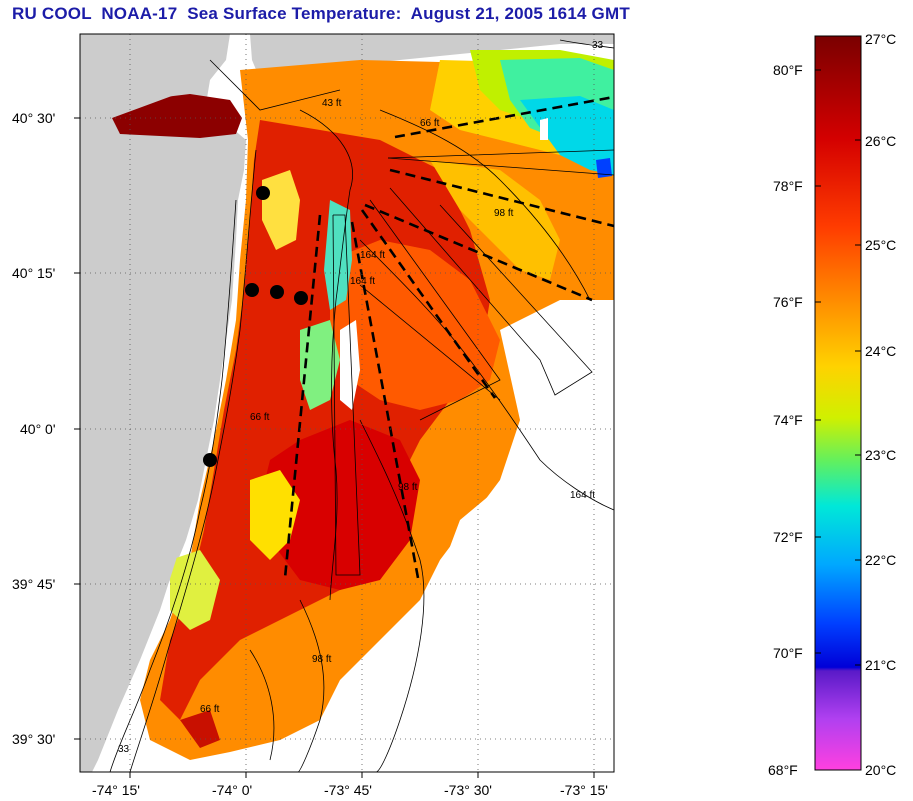 Image resolution: width=913 pixels, height=801 pixels. What do you see at coordinates (838, 403) in the screenshot?
I see `colorbar-gradient` at bounding box center [838, 403].